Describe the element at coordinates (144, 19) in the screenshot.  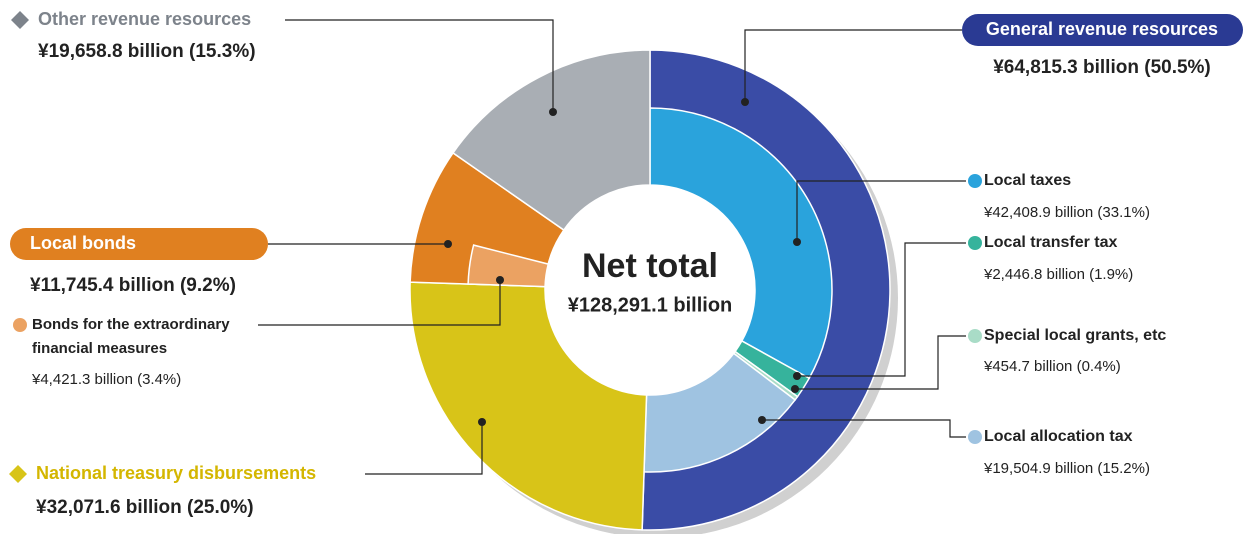
I see `segment-name: Other revenue resources` at that location.